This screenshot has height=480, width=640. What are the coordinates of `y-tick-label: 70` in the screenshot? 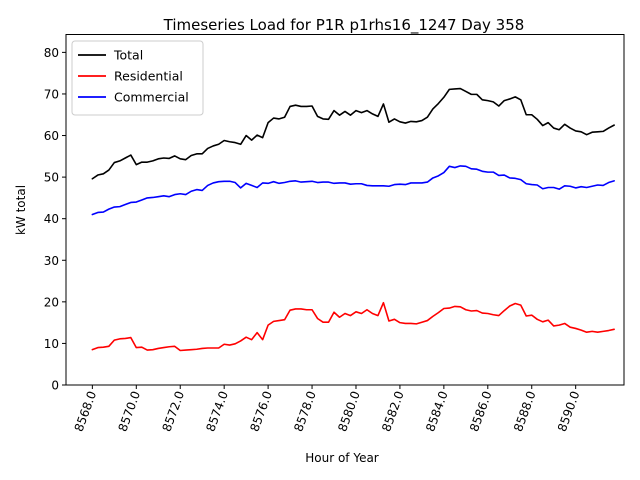 It's located at (51, 94).